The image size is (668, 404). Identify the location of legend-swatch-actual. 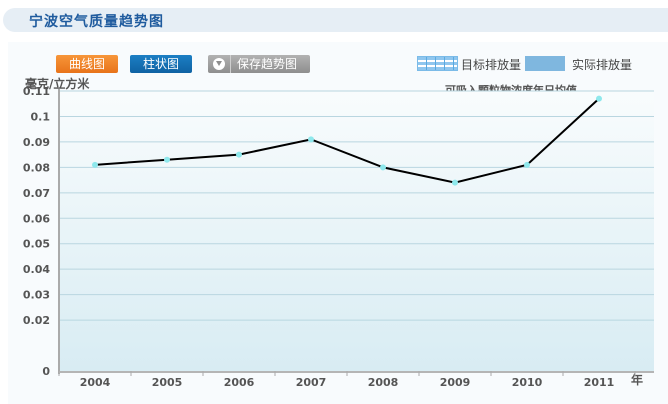
(545, 63).